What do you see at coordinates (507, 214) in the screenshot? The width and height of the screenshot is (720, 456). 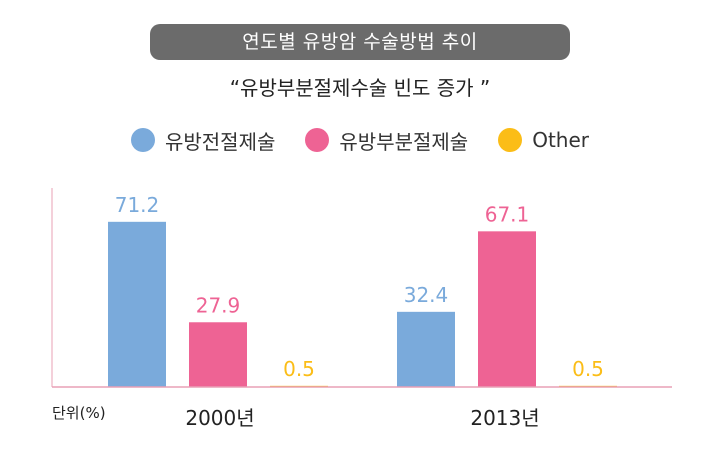 I see `data-label-partial-mastectomy-1: 67.1` at bounding box center [507, 214].